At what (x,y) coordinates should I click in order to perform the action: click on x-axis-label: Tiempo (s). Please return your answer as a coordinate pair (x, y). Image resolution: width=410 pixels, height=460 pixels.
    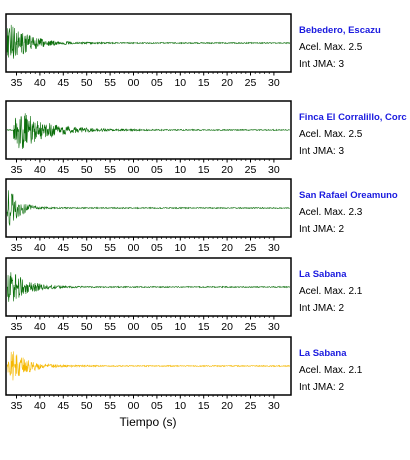
    Looking at the image, I should click on (148, 422).